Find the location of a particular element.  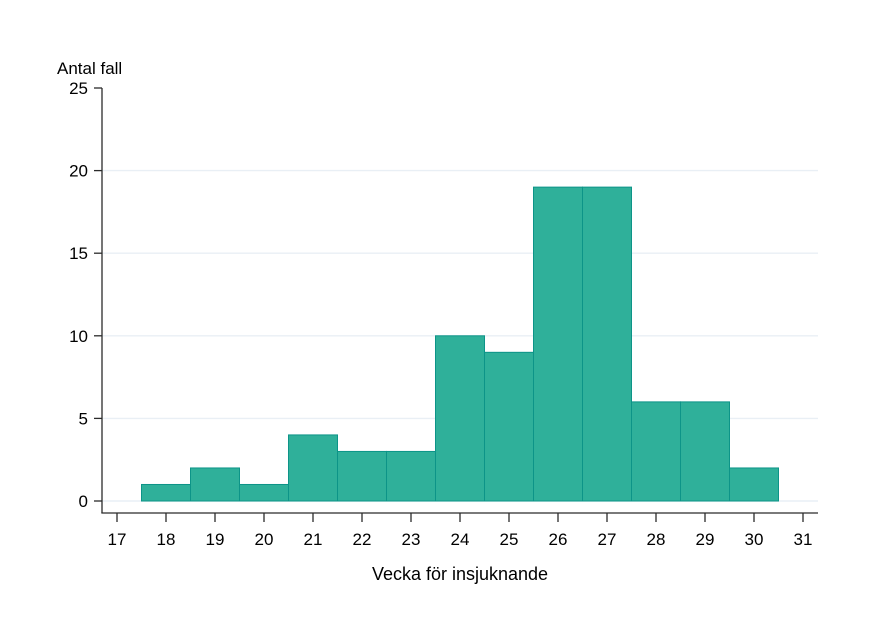

x-tick-label-21: 21 is located at coordinates (313, 539).